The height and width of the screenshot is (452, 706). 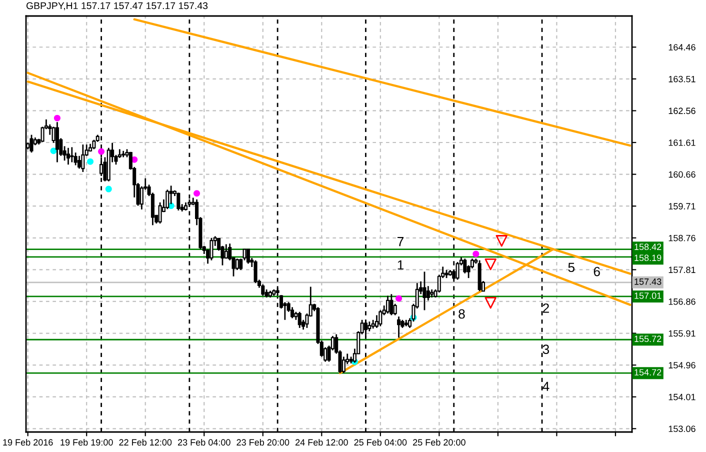 I want to click on x-tick-label: 22 Feb 12:00, so click(x=145, y=442).